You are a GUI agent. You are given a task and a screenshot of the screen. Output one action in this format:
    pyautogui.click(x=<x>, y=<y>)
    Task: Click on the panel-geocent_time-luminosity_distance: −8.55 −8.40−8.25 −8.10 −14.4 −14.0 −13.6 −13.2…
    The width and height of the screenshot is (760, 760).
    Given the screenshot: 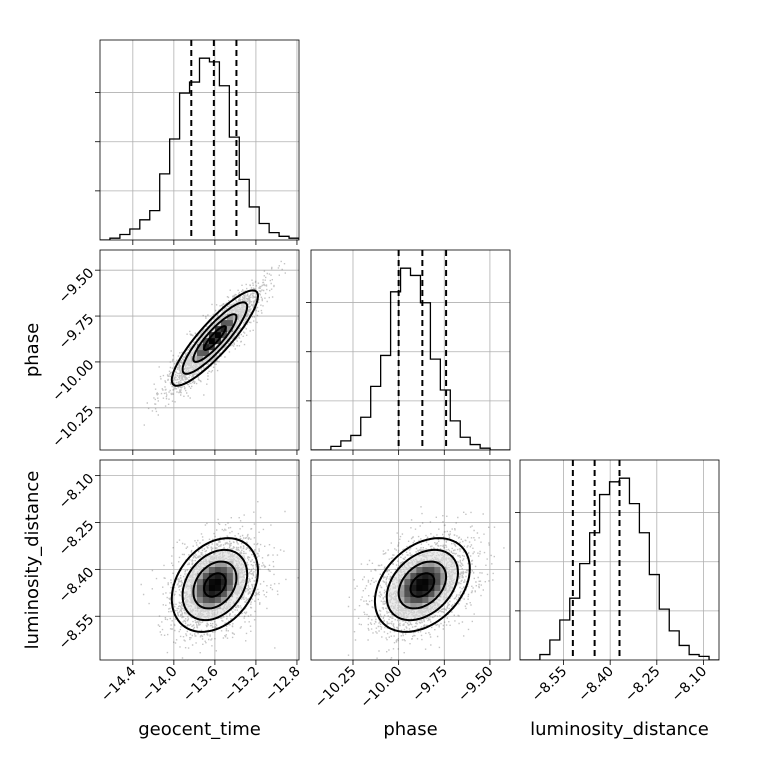 What is the action you would take?
    pyautogui.click(x=180, y=582)
    